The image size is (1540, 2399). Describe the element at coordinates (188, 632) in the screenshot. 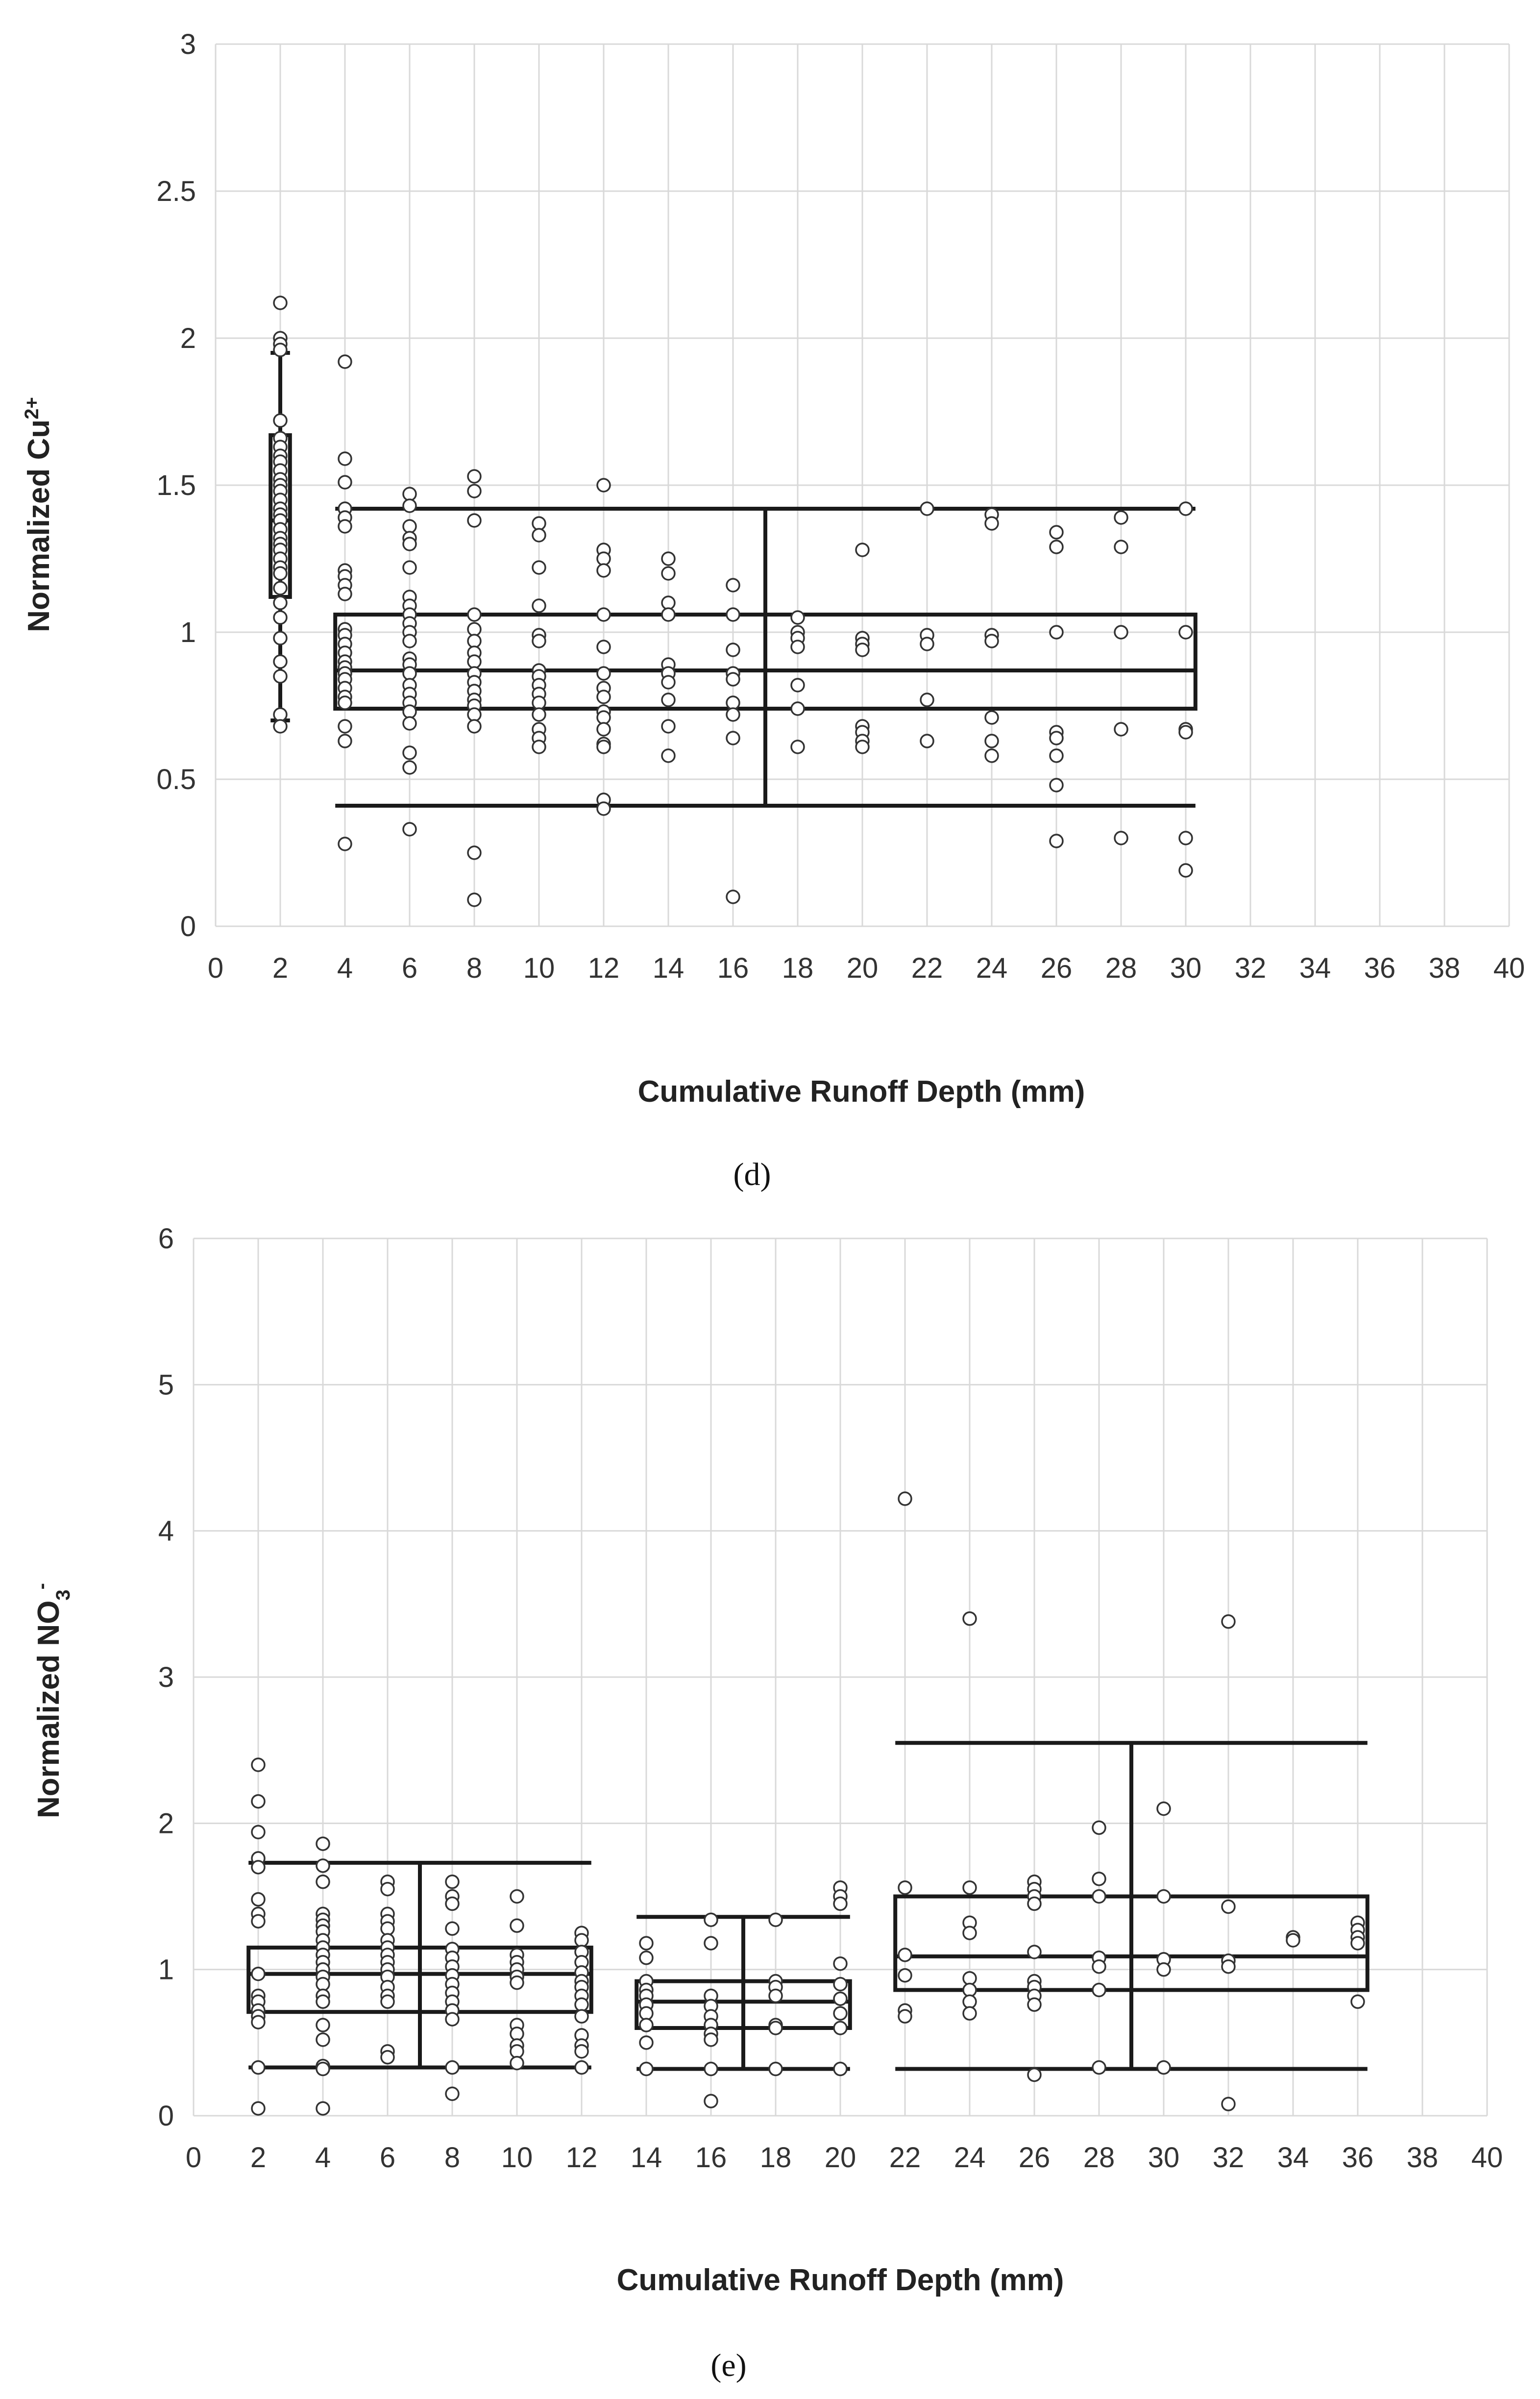

I see `y-tick-label: 1` at that location.